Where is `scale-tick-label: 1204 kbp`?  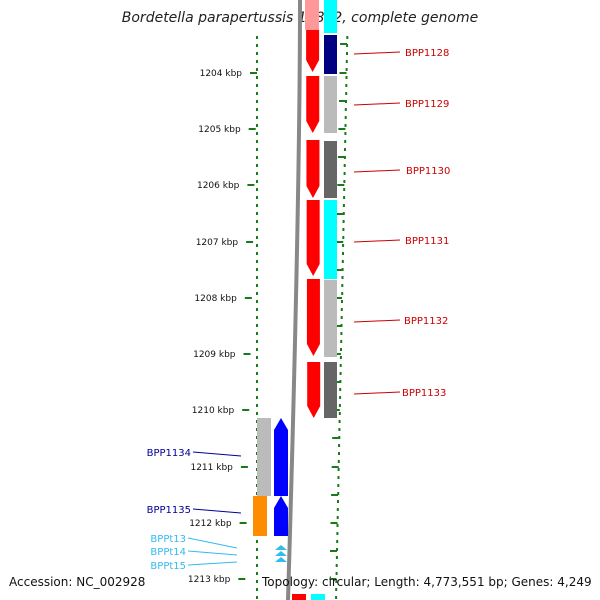
scale-tick-label: 1204 kbp is located at coordinates (221, 74).